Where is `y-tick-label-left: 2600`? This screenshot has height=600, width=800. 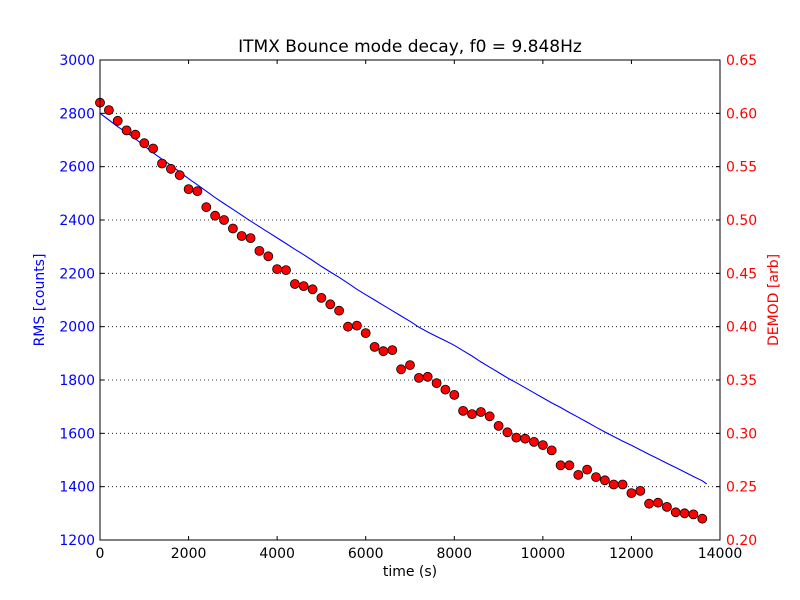
y-tick-label-left: 2600 is located at coordinates (77, 168).